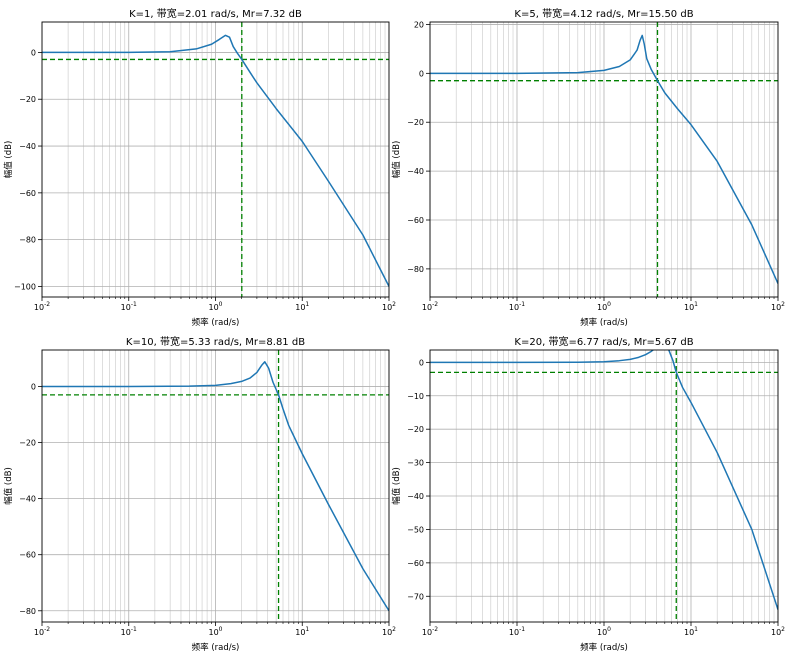  What do you see at coordinates (415, 463) in the screenshot?
I see `y-tick-label: −30` at bounding box center [415, 463].